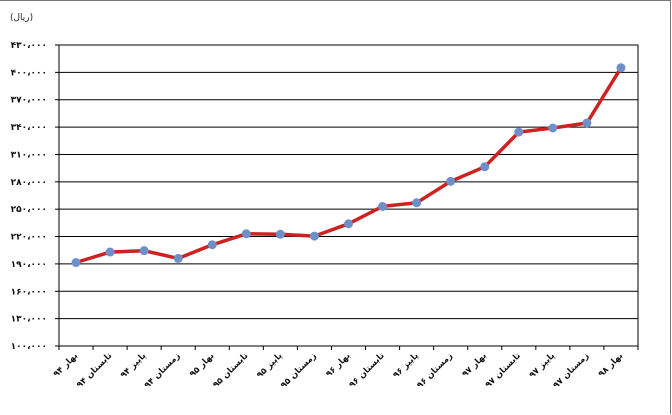 The image size is (672, 415). What do you see at coordinates (474, 365) in the screenshot?
I see `x-tick-label: بهار ۹۷` at bounding box center [474, 365].